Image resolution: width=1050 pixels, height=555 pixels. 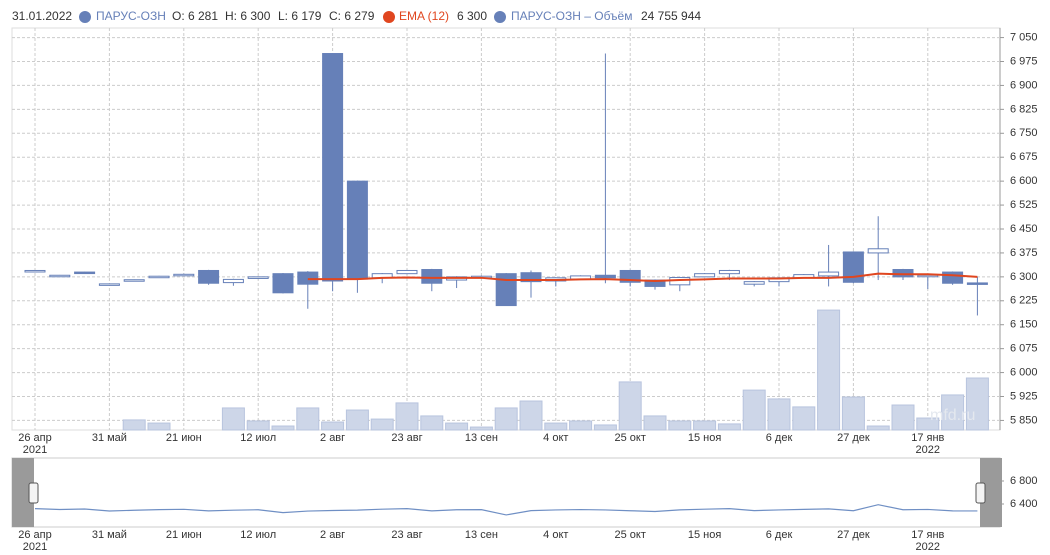 What do you see at coordinates (1024, 253) in the screenshot?
I see `y-tick-label: 6 375` at bounding box center [1024, 253].